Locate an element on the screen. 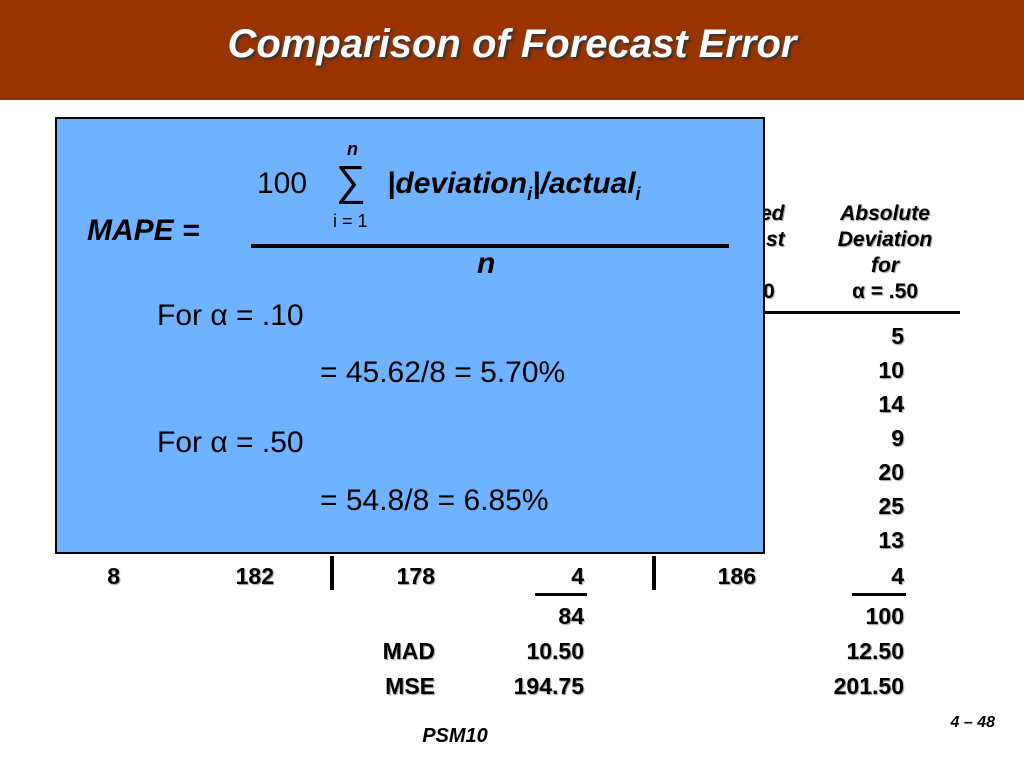 This screenshot has height=768, width=1024. case-alpha-50-result: = 54.8/8 = 6.85% is located at coordinates (434, 500).